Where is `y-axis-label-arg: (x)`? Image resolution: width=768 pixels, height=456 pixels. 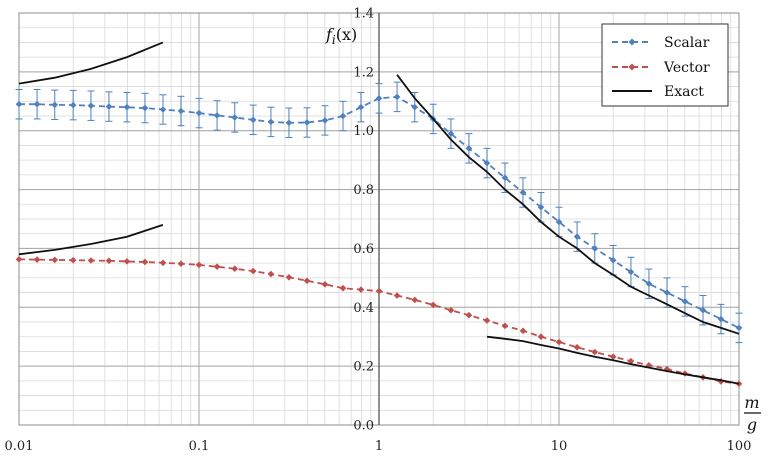 y-axis-label-arg: (x) is located at coordinates (347, 34).